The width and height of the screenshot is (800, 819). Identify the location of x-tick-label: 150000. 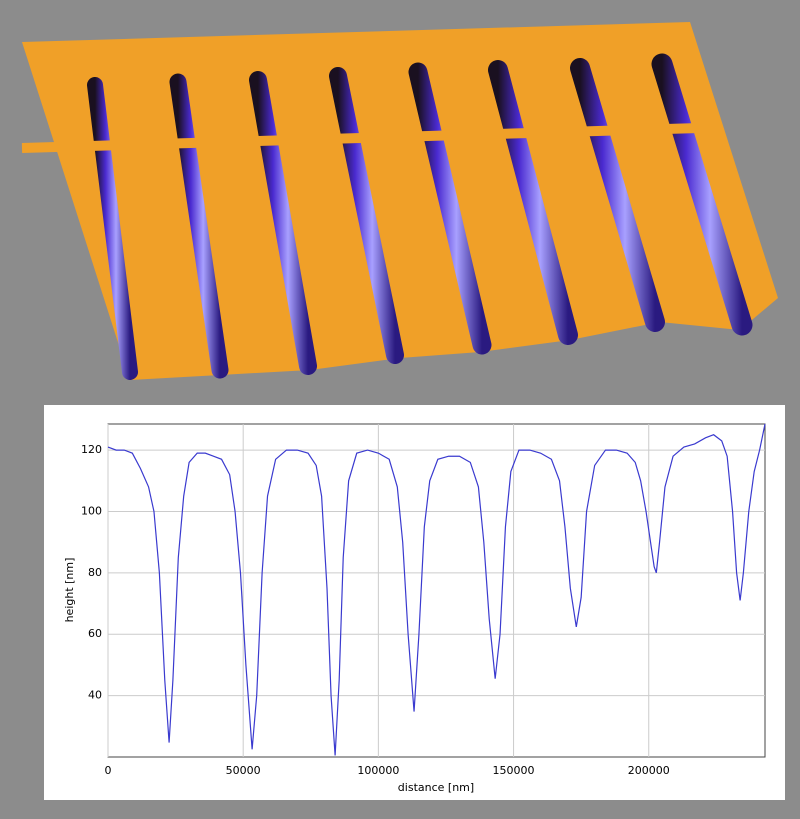
(514, 770).